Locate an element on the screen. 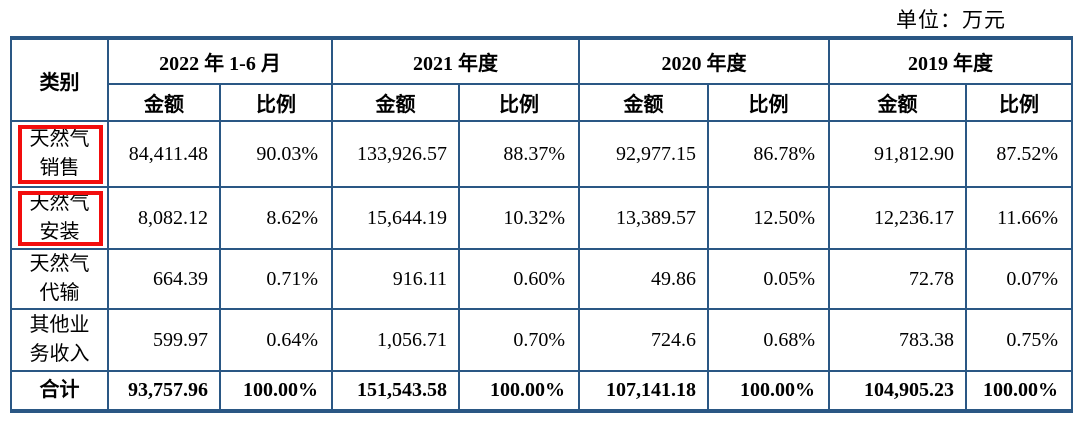 The height and width of the screenshot is (422, 1080). ratio-cell: 0.71% is located at coordinates (276, 279).